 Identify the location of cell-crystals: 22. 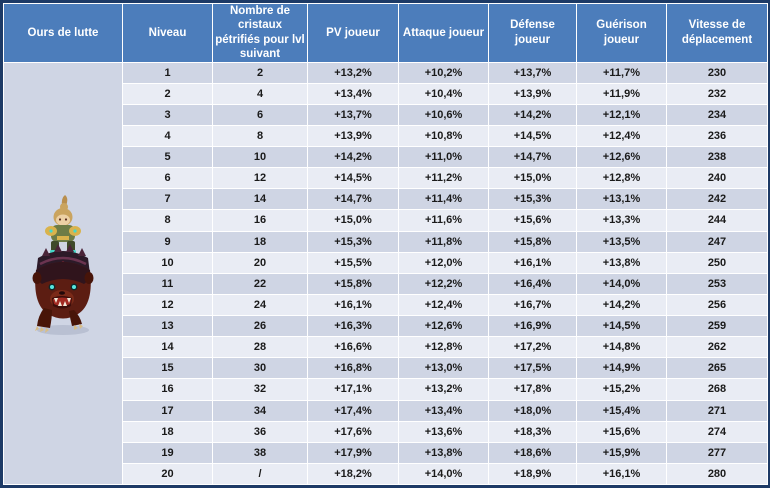
(260, 283).